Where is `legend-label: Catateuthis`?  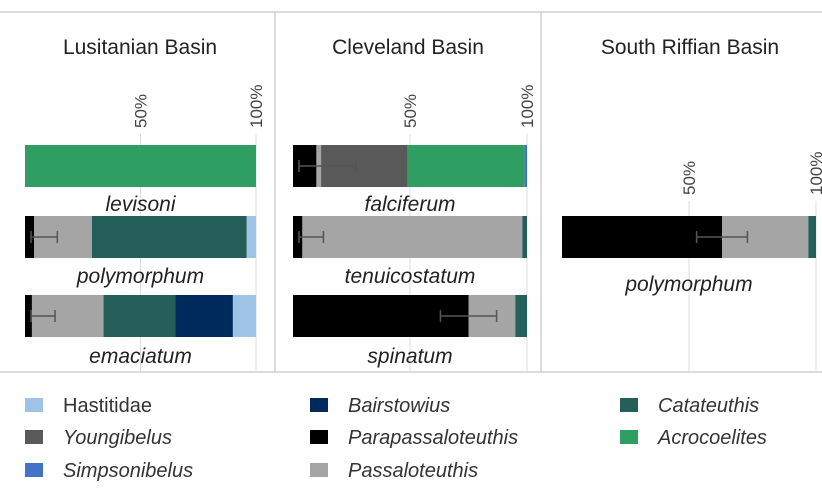 legend-label: Catateuthis is located at coordinates (708, 406).